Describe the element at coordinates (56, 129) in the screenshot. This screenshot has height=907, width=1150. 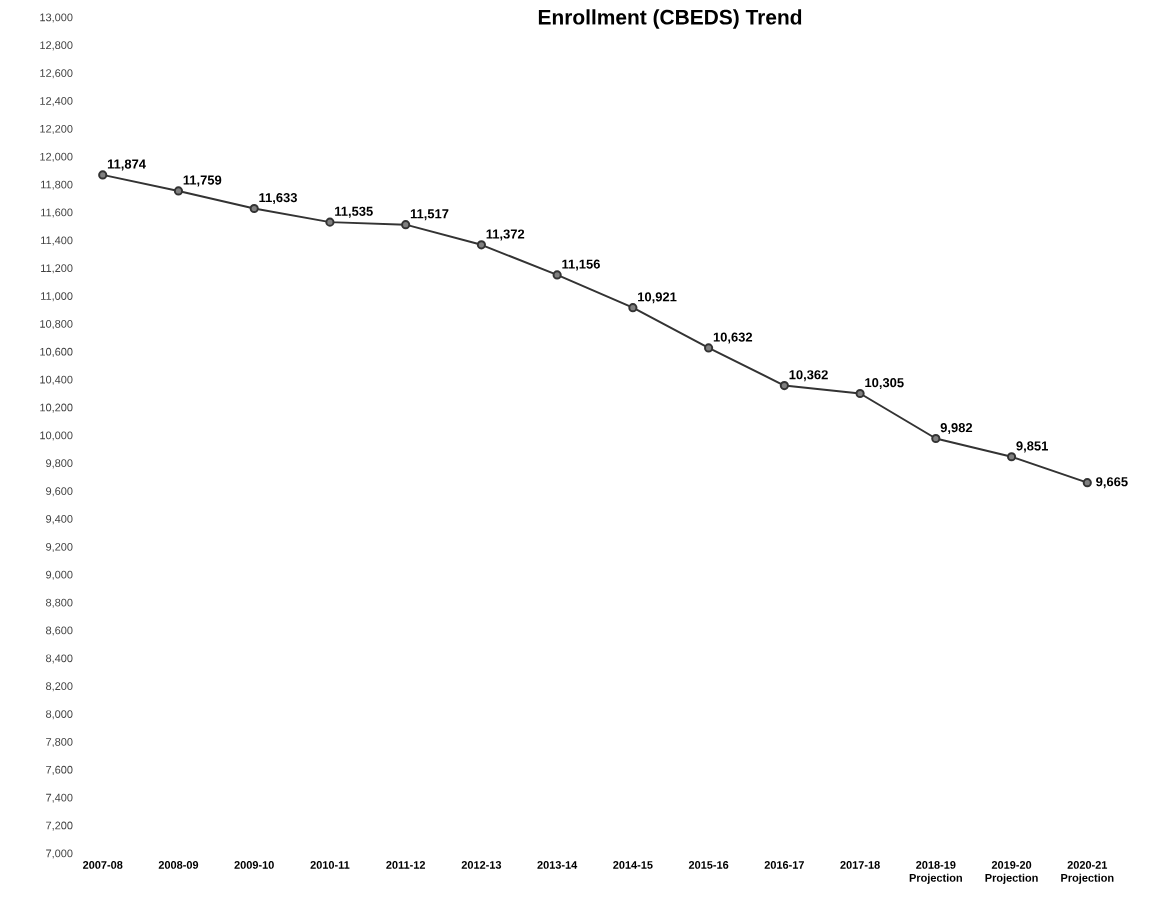
I see `y-tick-label: 12,200` at that location.